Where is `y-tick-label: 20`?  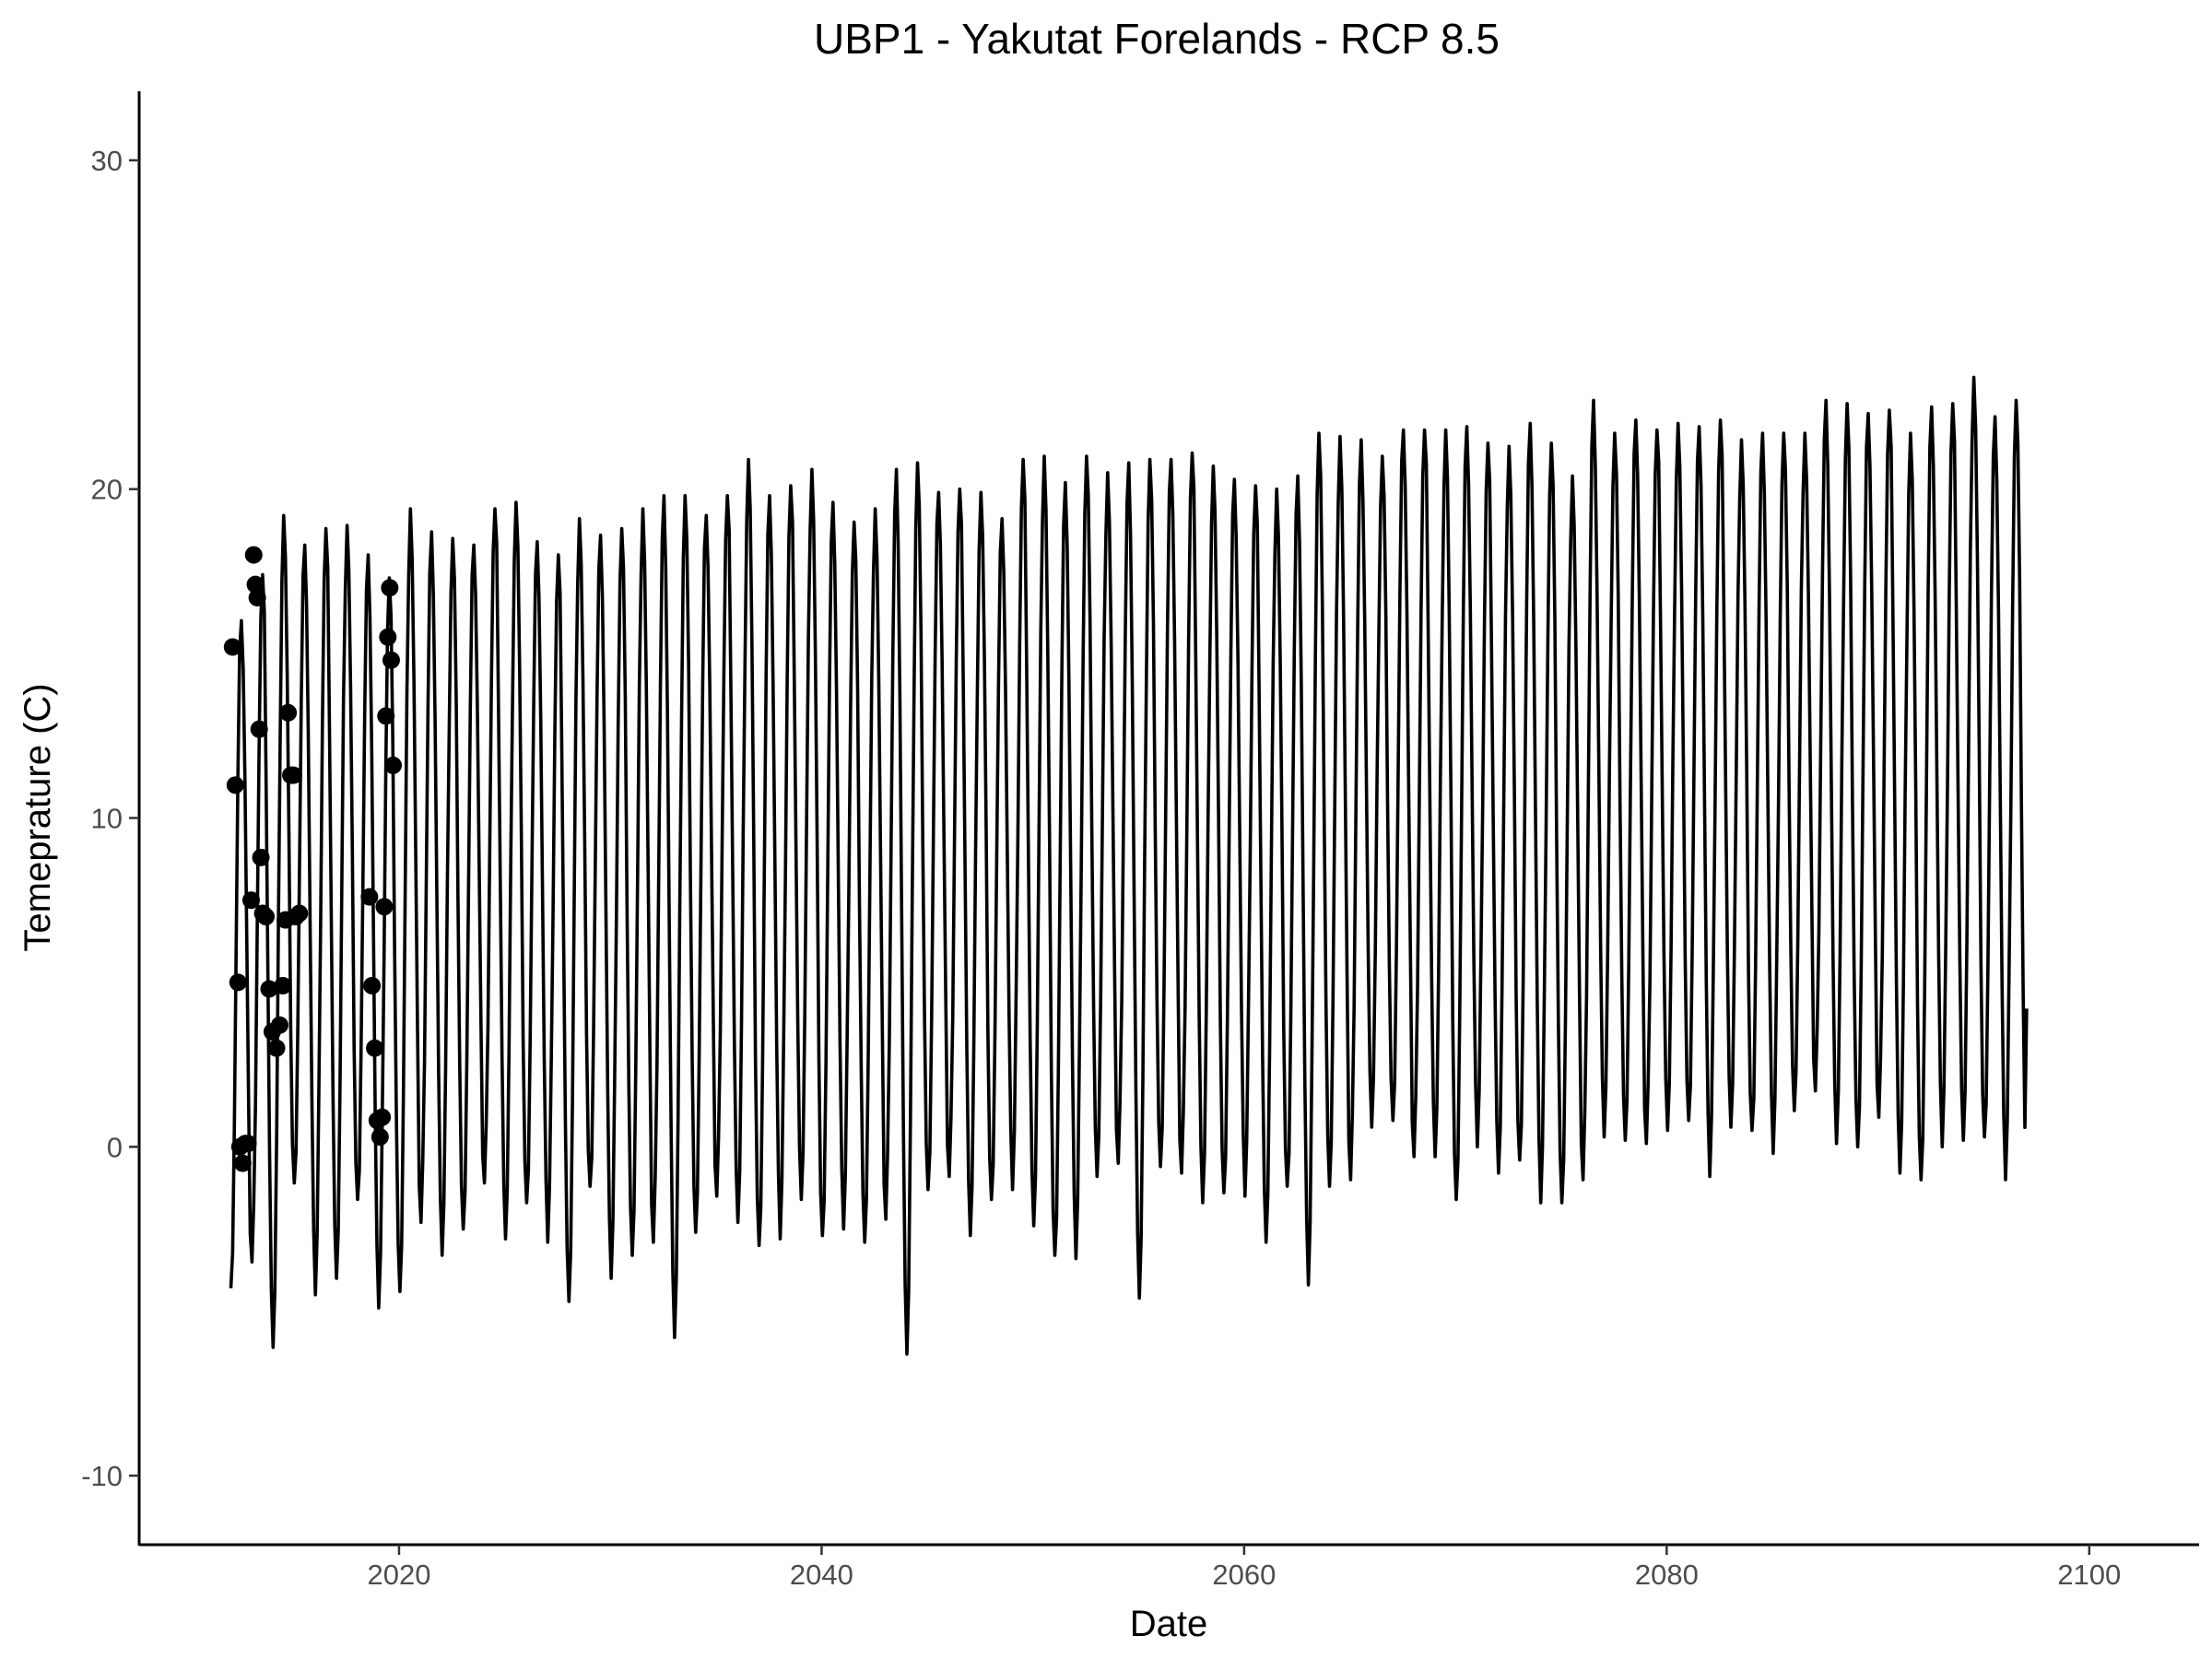
y-tick-label: 20 is located at coordinates (107, 490).